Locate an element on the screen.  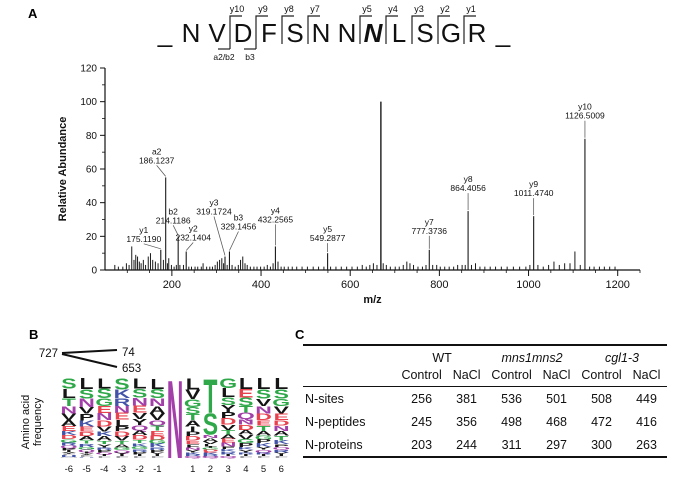
logo-fork-line is located at coordinates (89, 360).